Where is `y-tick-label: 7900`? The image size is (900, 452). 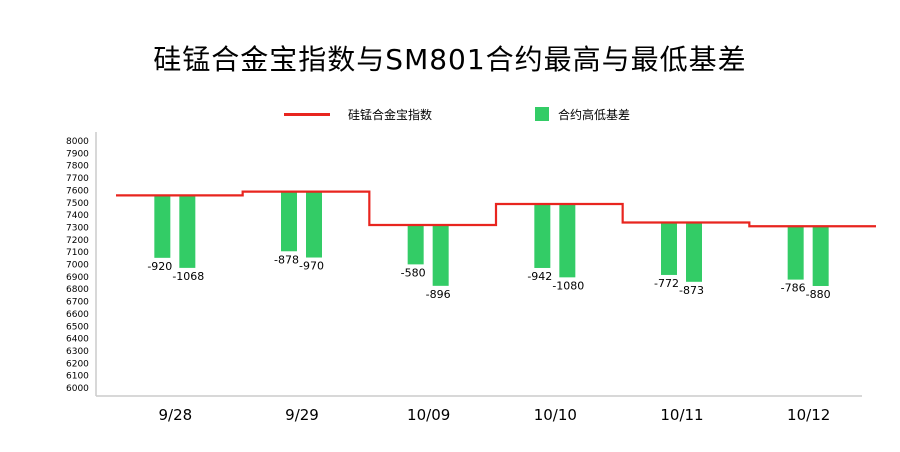
y-tick-label: 7900 is located at coordinates (77, 154).